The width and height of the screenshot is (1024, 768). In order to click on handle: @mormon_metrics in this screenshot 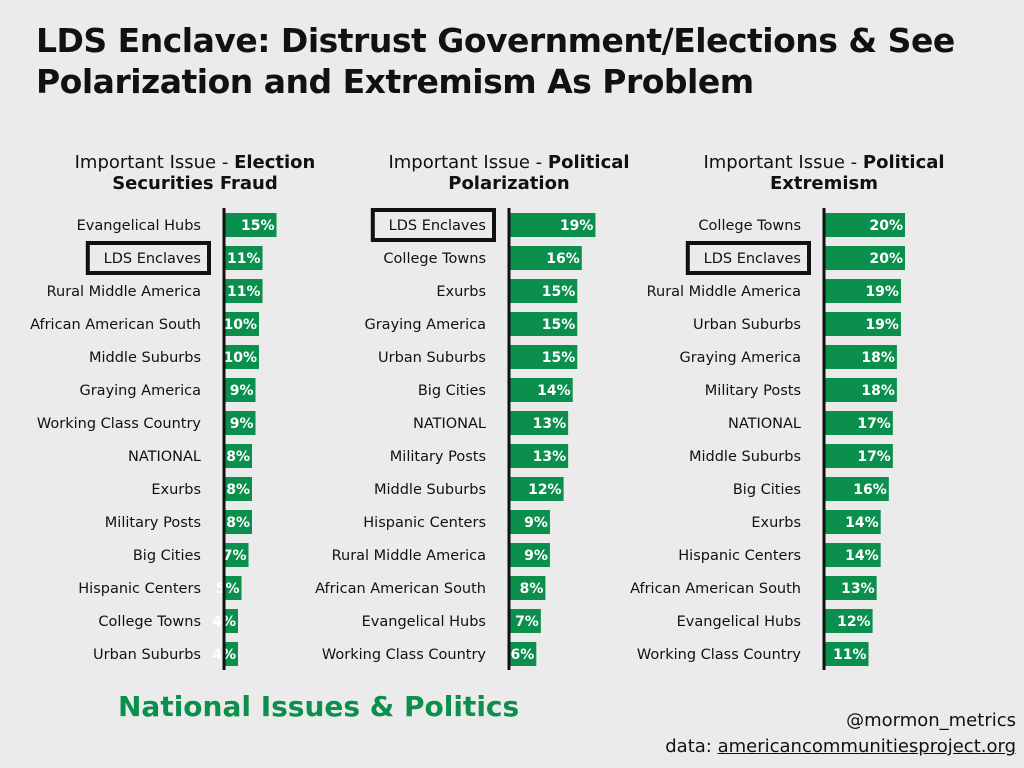, I will do `click(931, 720)`.